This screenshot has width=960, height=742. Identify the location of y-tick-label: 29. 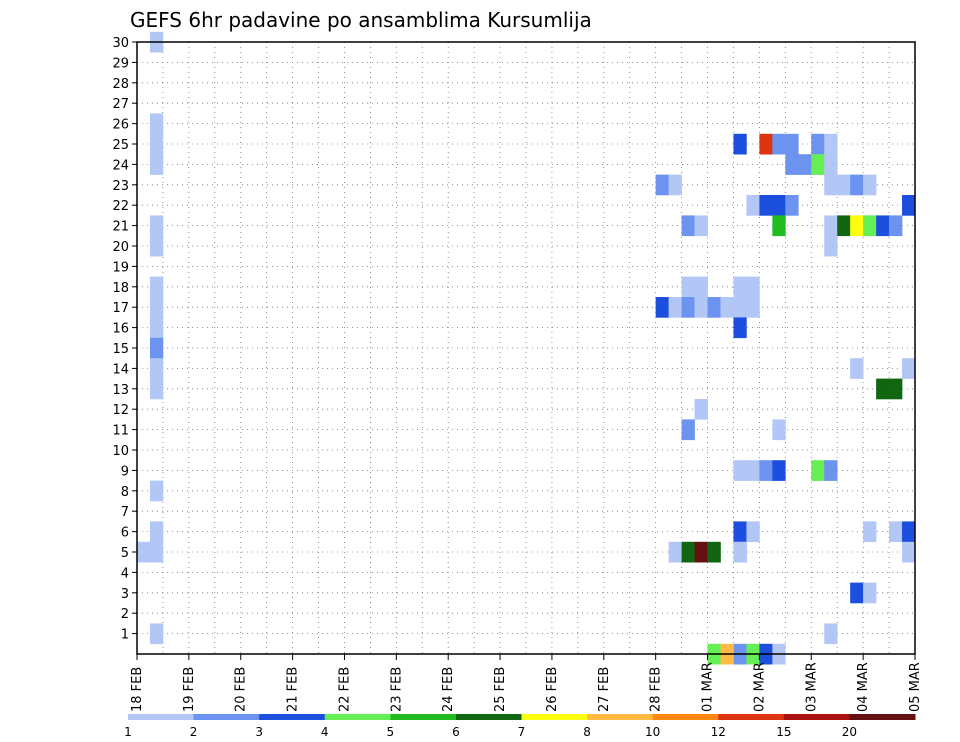
(120, 63).